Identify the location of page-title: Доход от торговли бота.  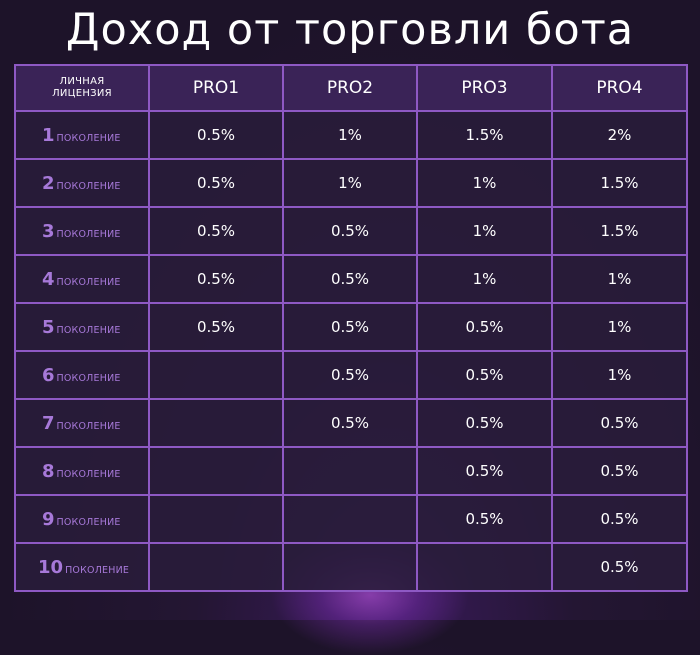
(350, 30).